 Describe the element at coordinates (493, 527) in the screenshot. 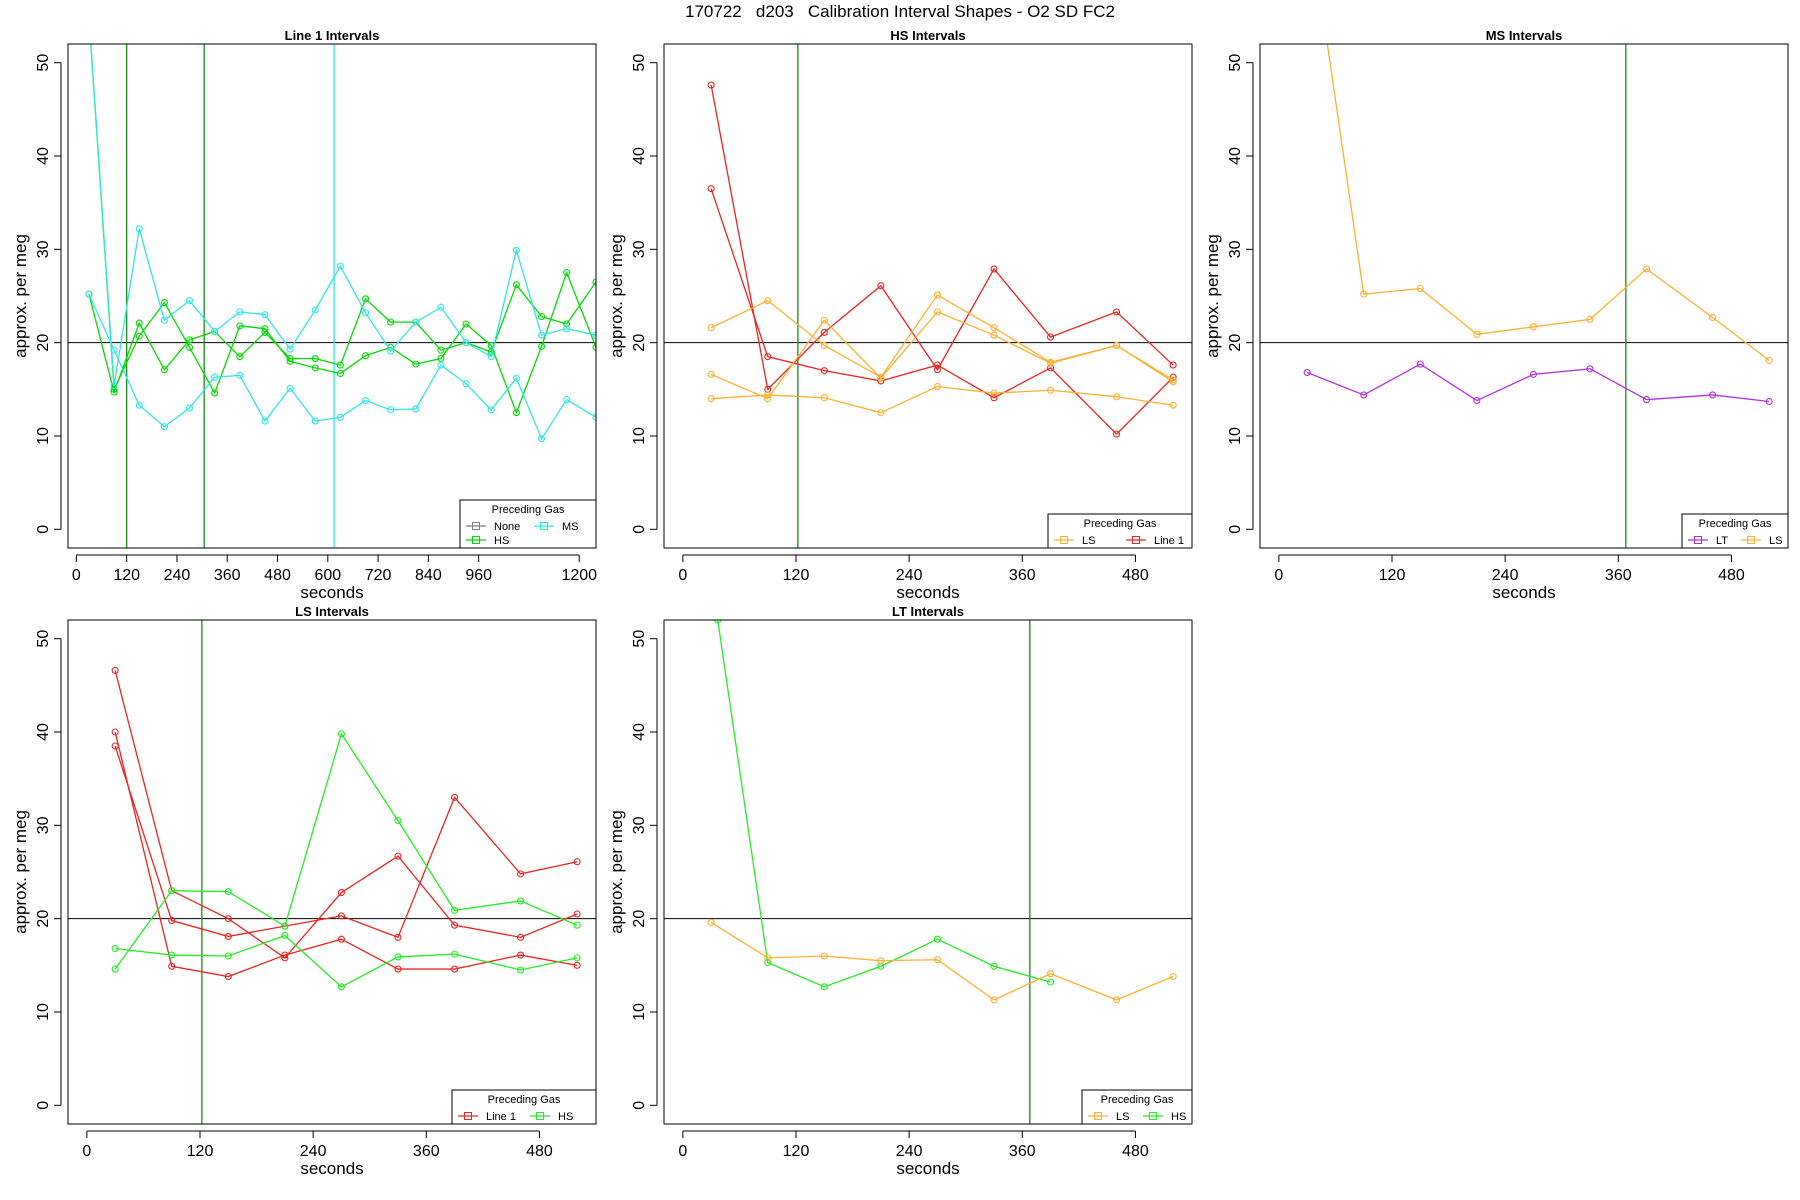

I see `legend-item: None` at that location.